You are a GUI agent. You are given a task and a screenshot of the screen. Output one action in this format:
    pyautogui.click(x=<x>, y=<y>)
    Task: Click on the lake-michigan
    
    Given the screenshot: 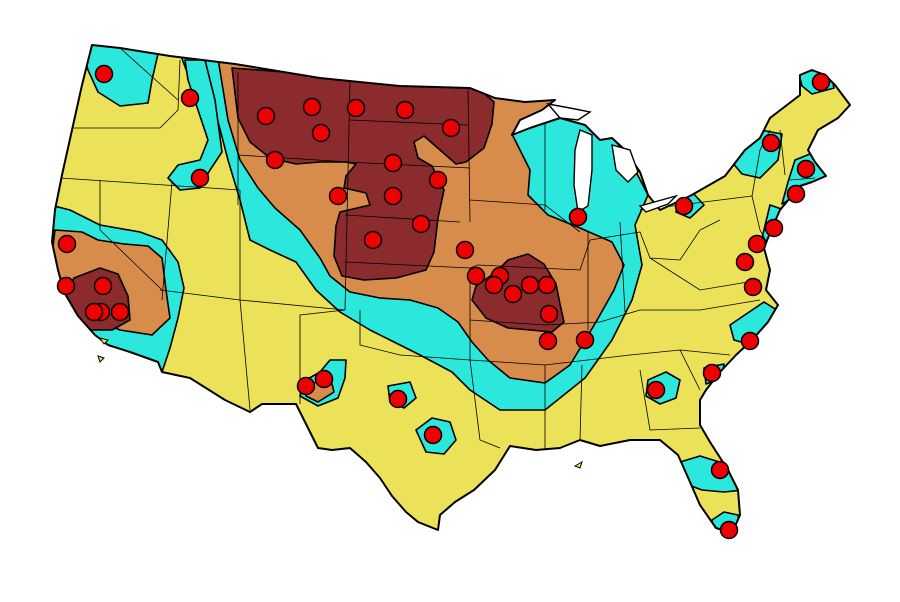 What is the action you would take?
    pyautogui.click(x=583, y=171)
    